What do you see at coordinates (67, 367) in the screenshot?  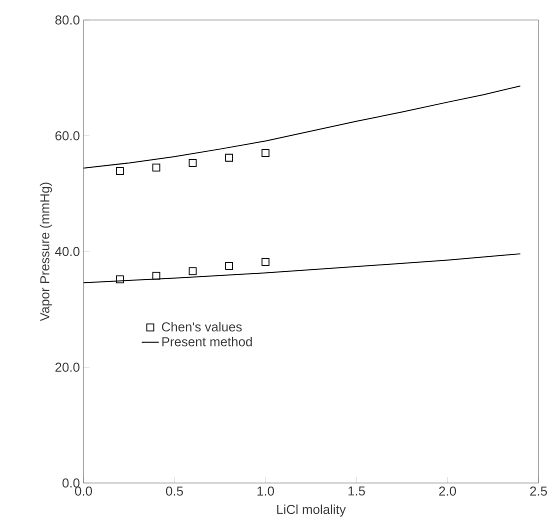 I see `y-tick-label: 20.0` at bounding box center [67, 367].